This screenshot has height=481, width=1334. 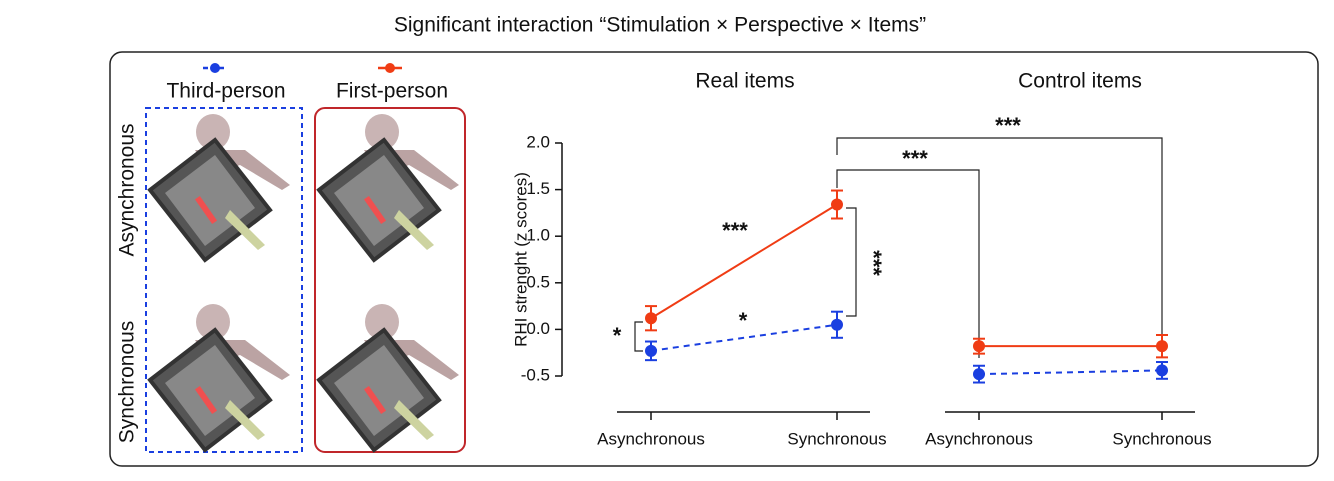 I want to click on panel-title: Real items, so click(x=744, y=81).